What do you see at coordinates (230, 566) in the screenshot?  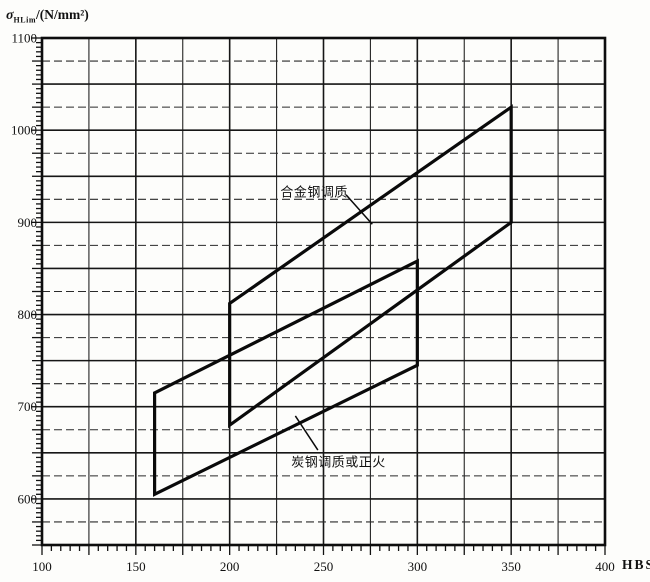 I see `x-tick-label: 200` at bounding box center [230, 566].